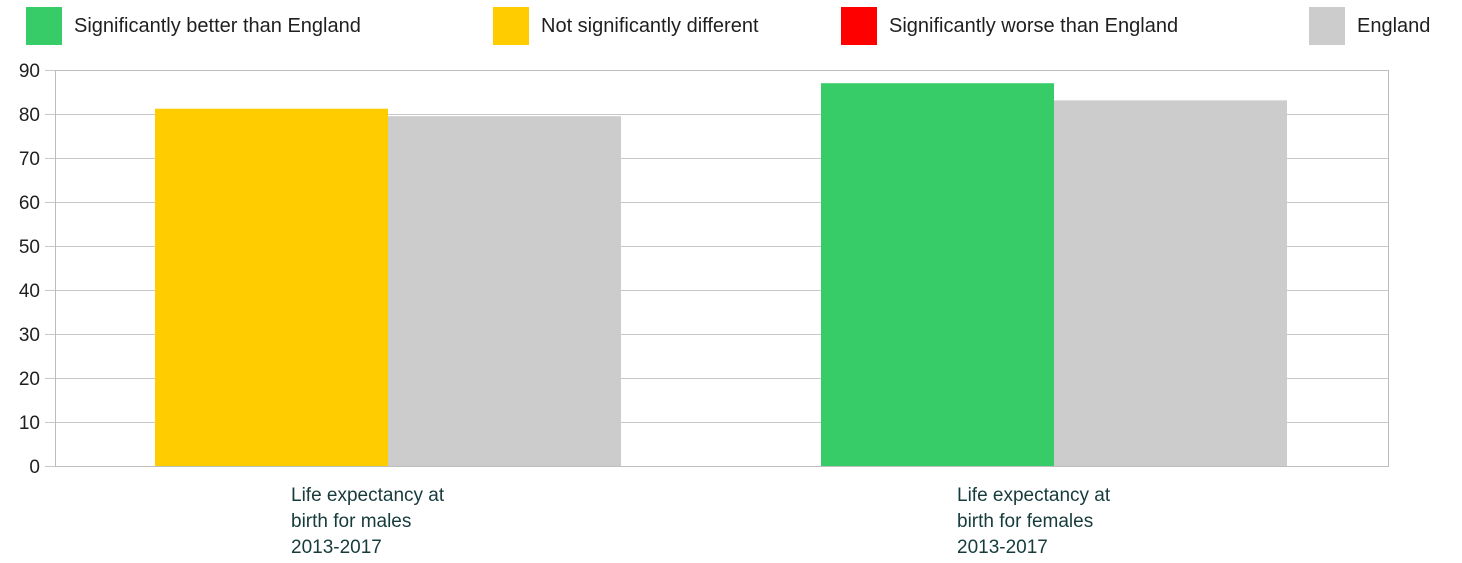 The height and width of the screenshot is (563, 1462). Describe the element at coordinates (1170, 283) in the screenshot. I see `bar-females-england` at that location.